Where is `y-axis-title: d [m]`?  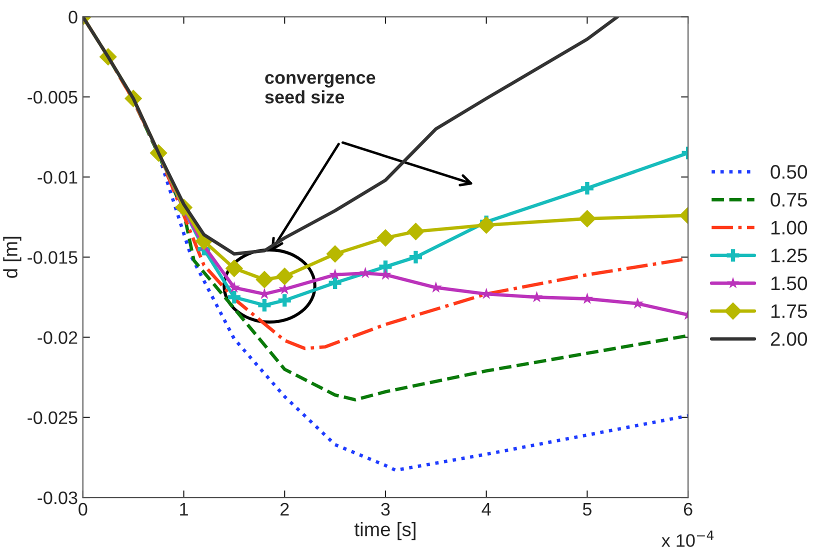
y-axis-title: d [m] is located at coordinates (12, 257).